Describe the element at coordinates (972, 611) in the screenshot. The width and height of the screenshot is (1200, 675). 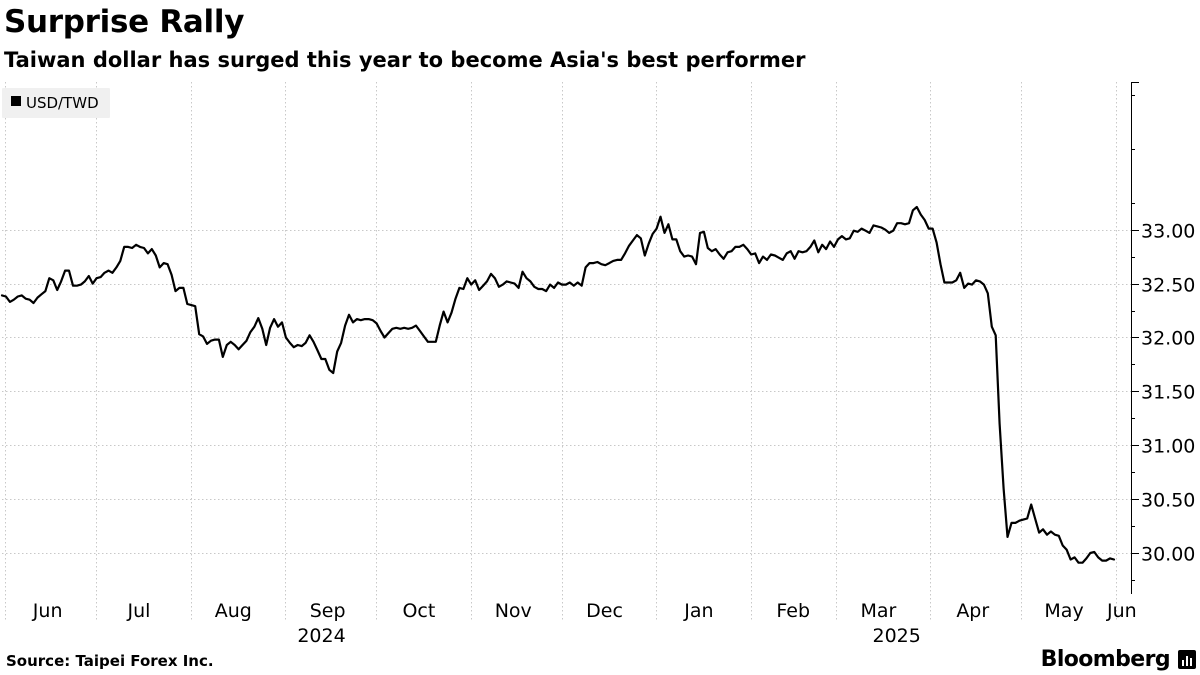
I see `x-tick-label: Apr` at that location.